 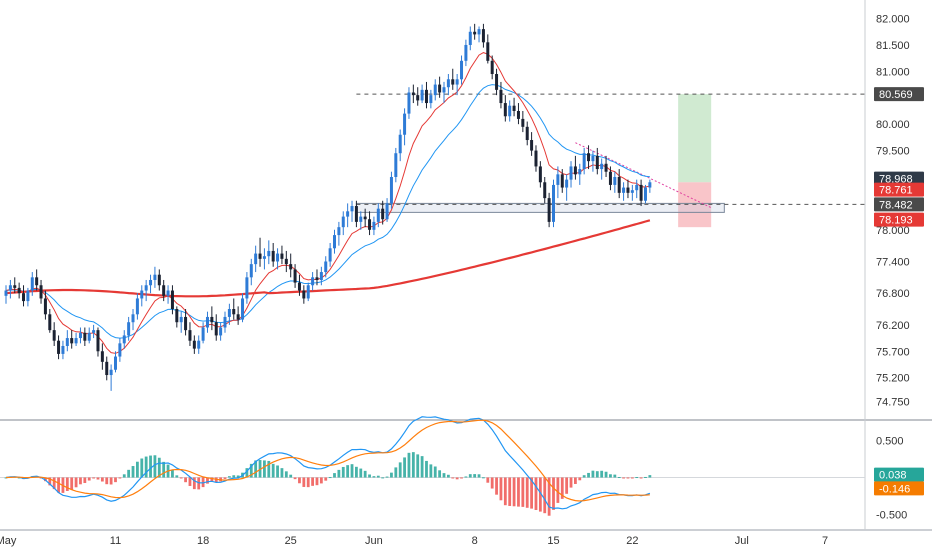 What do you see at coordinates (825, 541) in the screenshot?
I see `x-tick-label: 7` at bounding box center [825, 541].